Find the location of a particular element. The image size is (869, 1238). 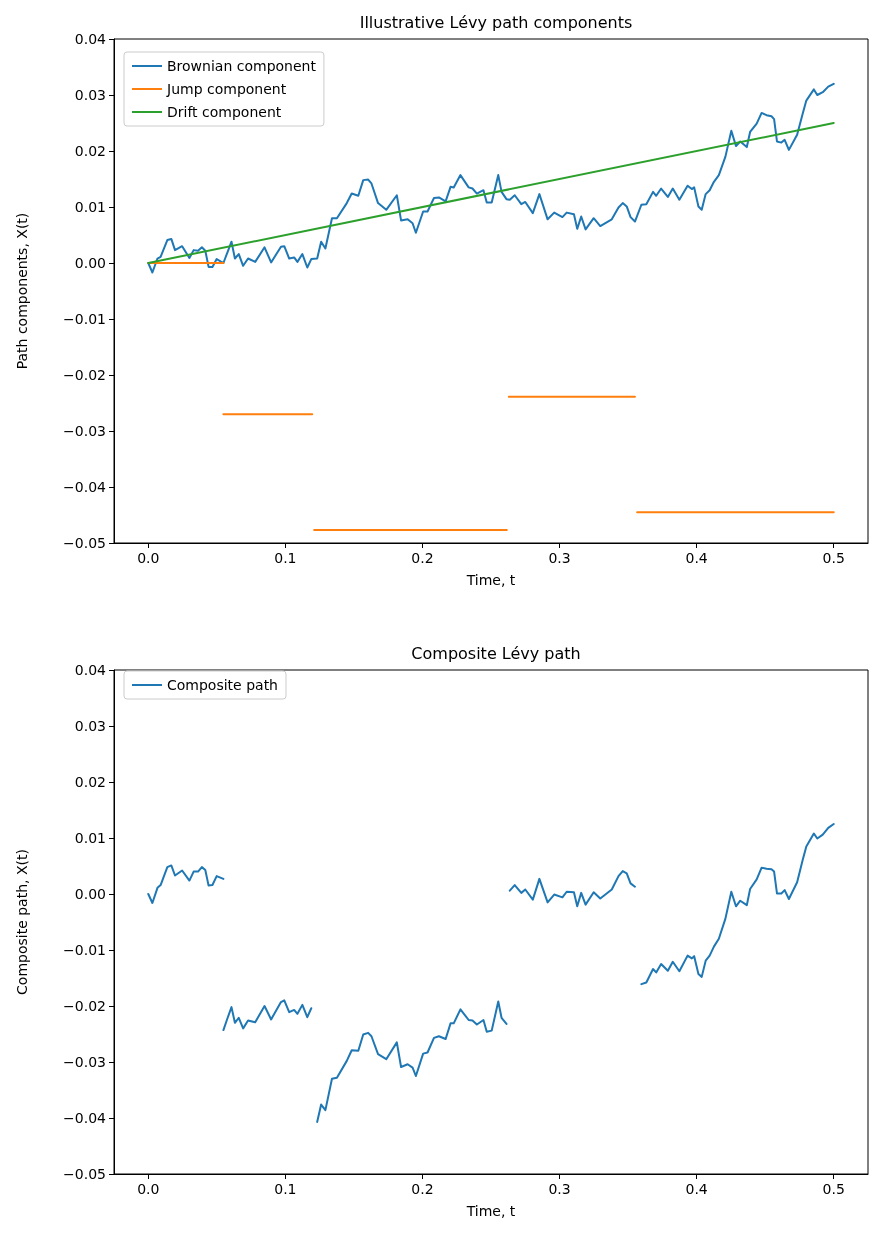

y-axis-title: Composite path, X(t) is located at coordinates (22, 922).